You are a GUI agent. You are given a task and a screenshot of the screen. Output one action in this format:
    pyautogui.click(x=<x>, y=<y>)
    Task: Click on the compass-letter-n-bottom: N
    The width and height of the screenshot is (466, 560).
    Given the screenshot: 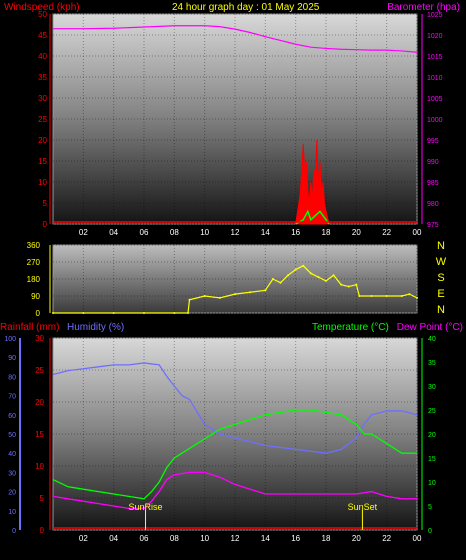 What is the action you would take?
    pyautogui.click(x=441, y=310)
    